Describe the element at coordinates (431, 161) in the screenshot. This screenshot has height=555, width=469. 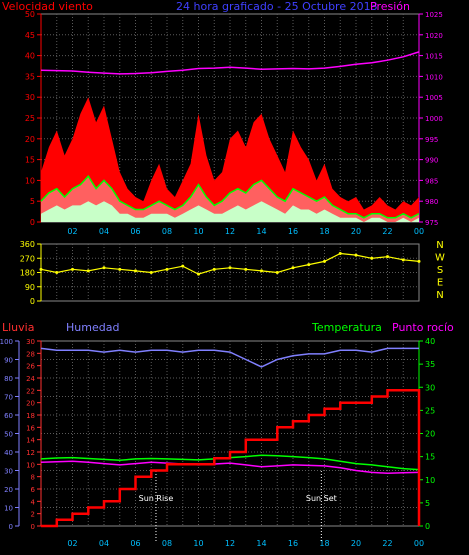
I see `y-right-tick-label: 990` at that location.